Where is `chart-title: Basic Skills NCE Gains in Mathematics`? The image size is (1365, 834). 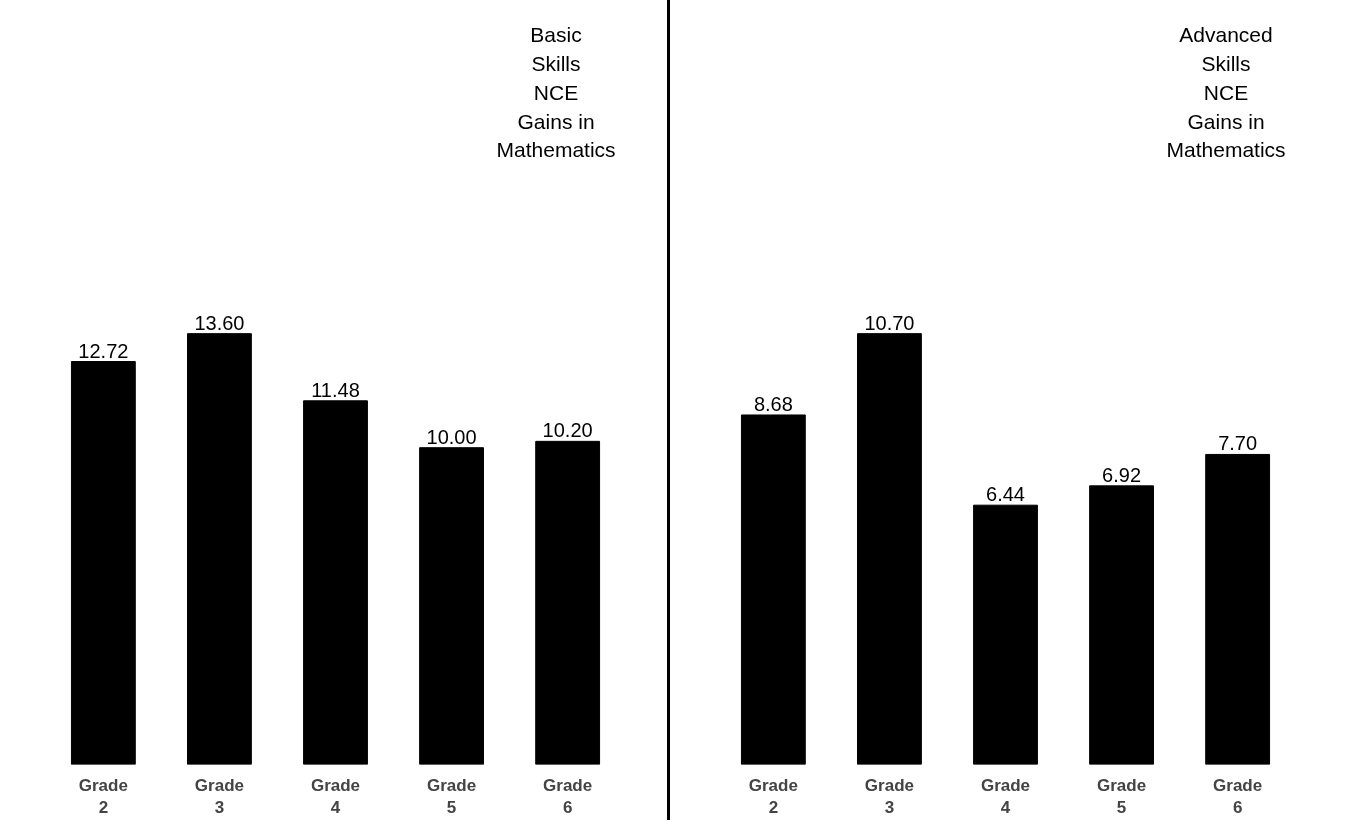
chart-title: Basic Skills NCE Gains in Mathematics is located at coordinates (556, 92).